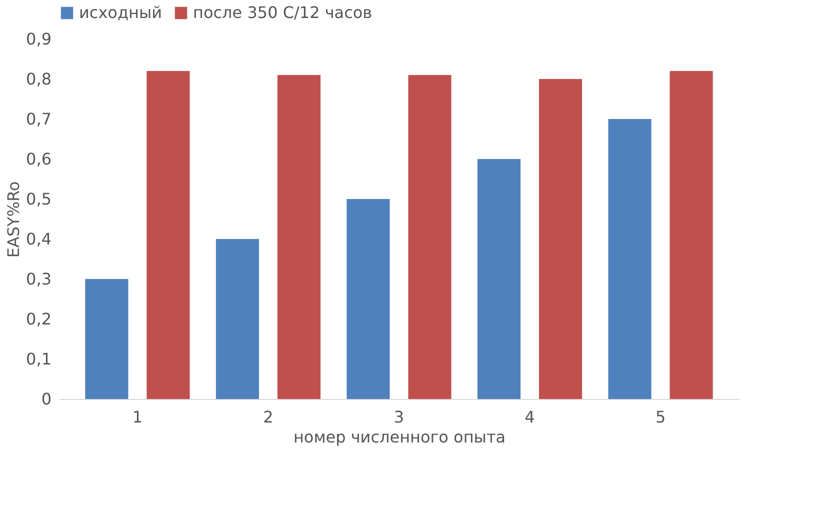 The width and height of the screenshot is (828, 531). What do you see at coordinates (39, 79) in the screenshot?
I see `y-tick-label: 0,8` at bounding box center [39, 79].